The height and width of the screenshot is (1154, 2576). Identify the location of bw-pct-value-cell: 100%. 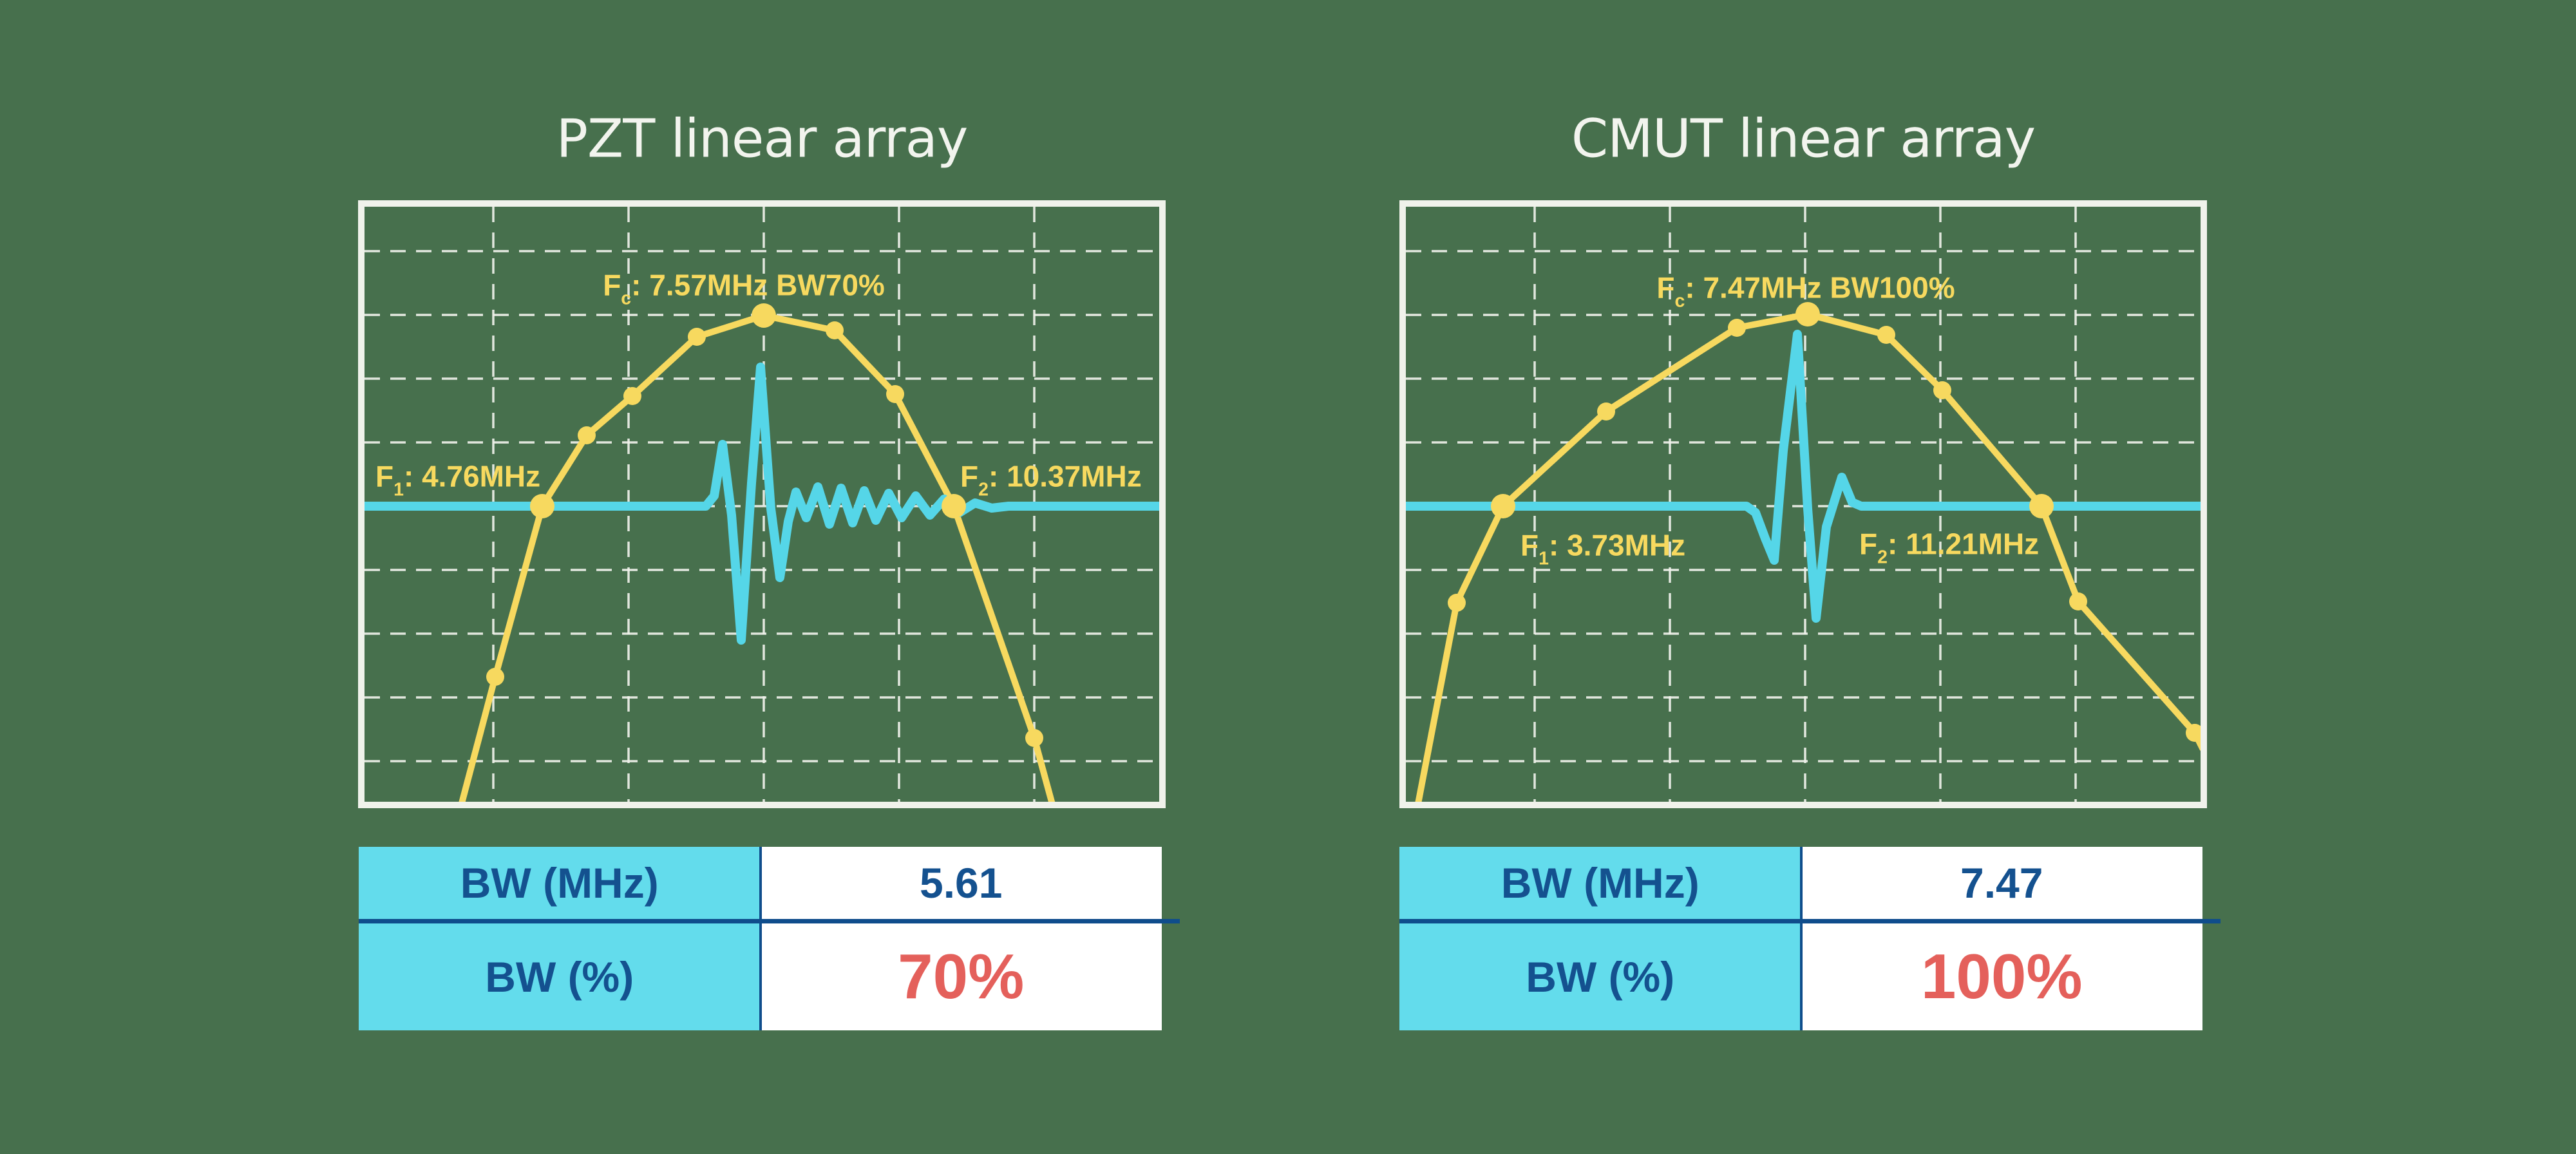
(2002, 977).